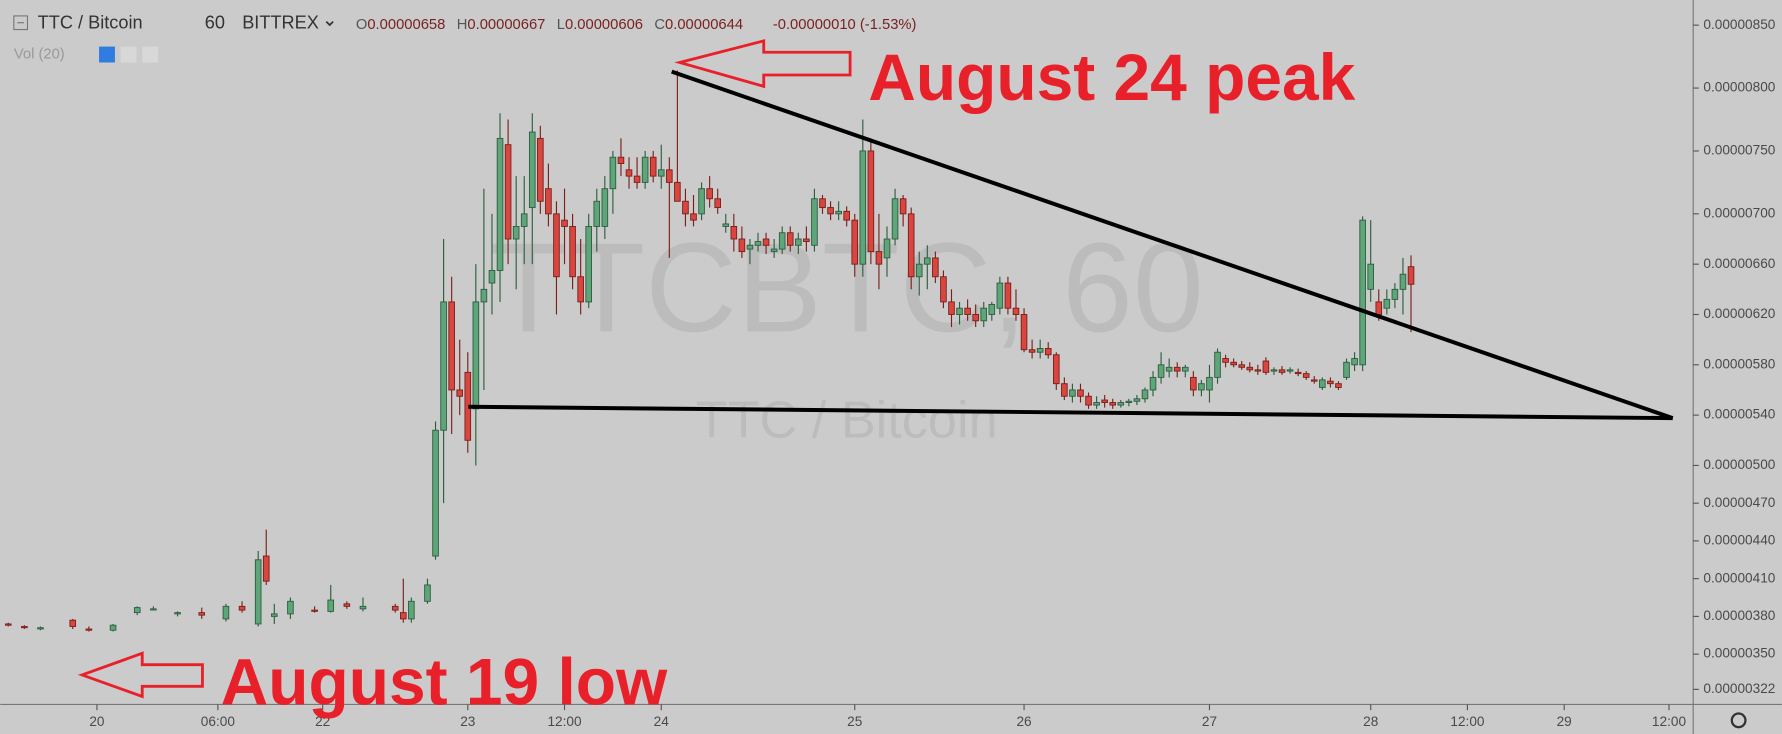 The height and width of the screenshot is (734, 1782). Describe the element at coordinates (1370, 721) in the screenshot. I see `x-tick-label: 28` at that location.